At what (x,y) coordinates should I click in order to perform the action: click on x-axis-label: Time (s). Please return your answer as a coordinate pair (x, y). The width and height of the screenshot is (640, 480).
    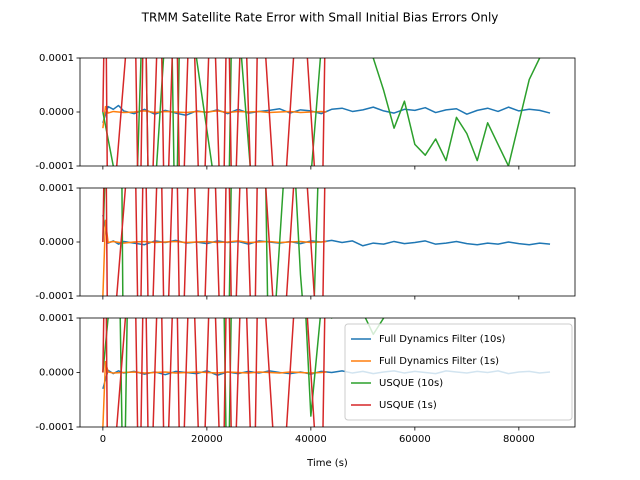
    Looking at the image, I should click on (327, 463).